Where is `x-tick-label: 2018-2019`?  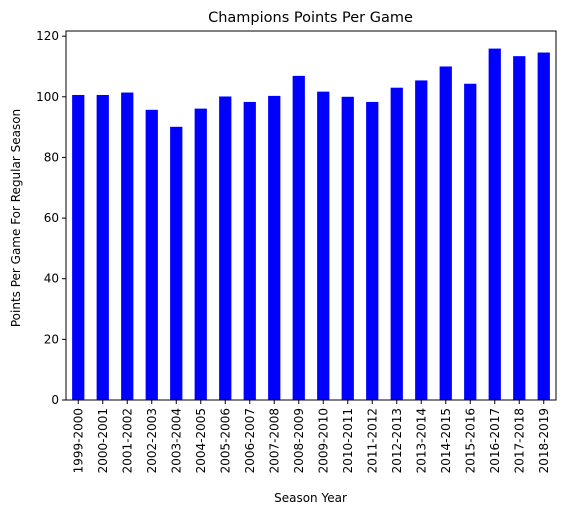
x-tick-label: 2018-2019 is located at coordinates (544, 440).